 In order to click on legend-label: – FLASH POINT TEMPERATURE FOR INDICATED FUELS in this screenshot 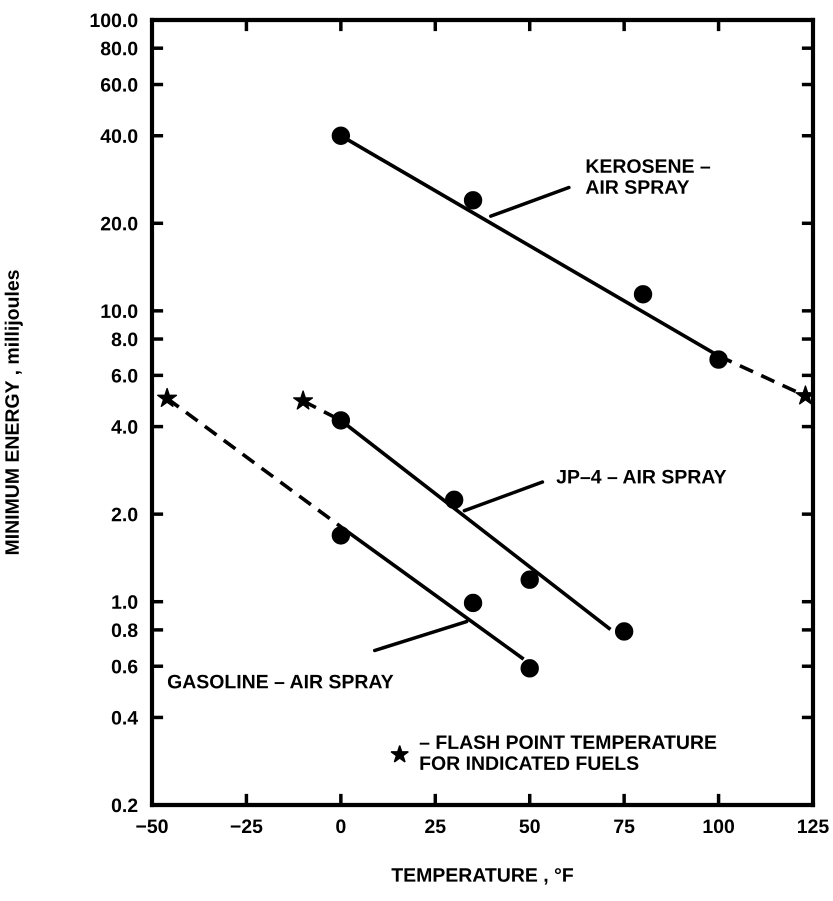, I will do `click(568, 752)`.